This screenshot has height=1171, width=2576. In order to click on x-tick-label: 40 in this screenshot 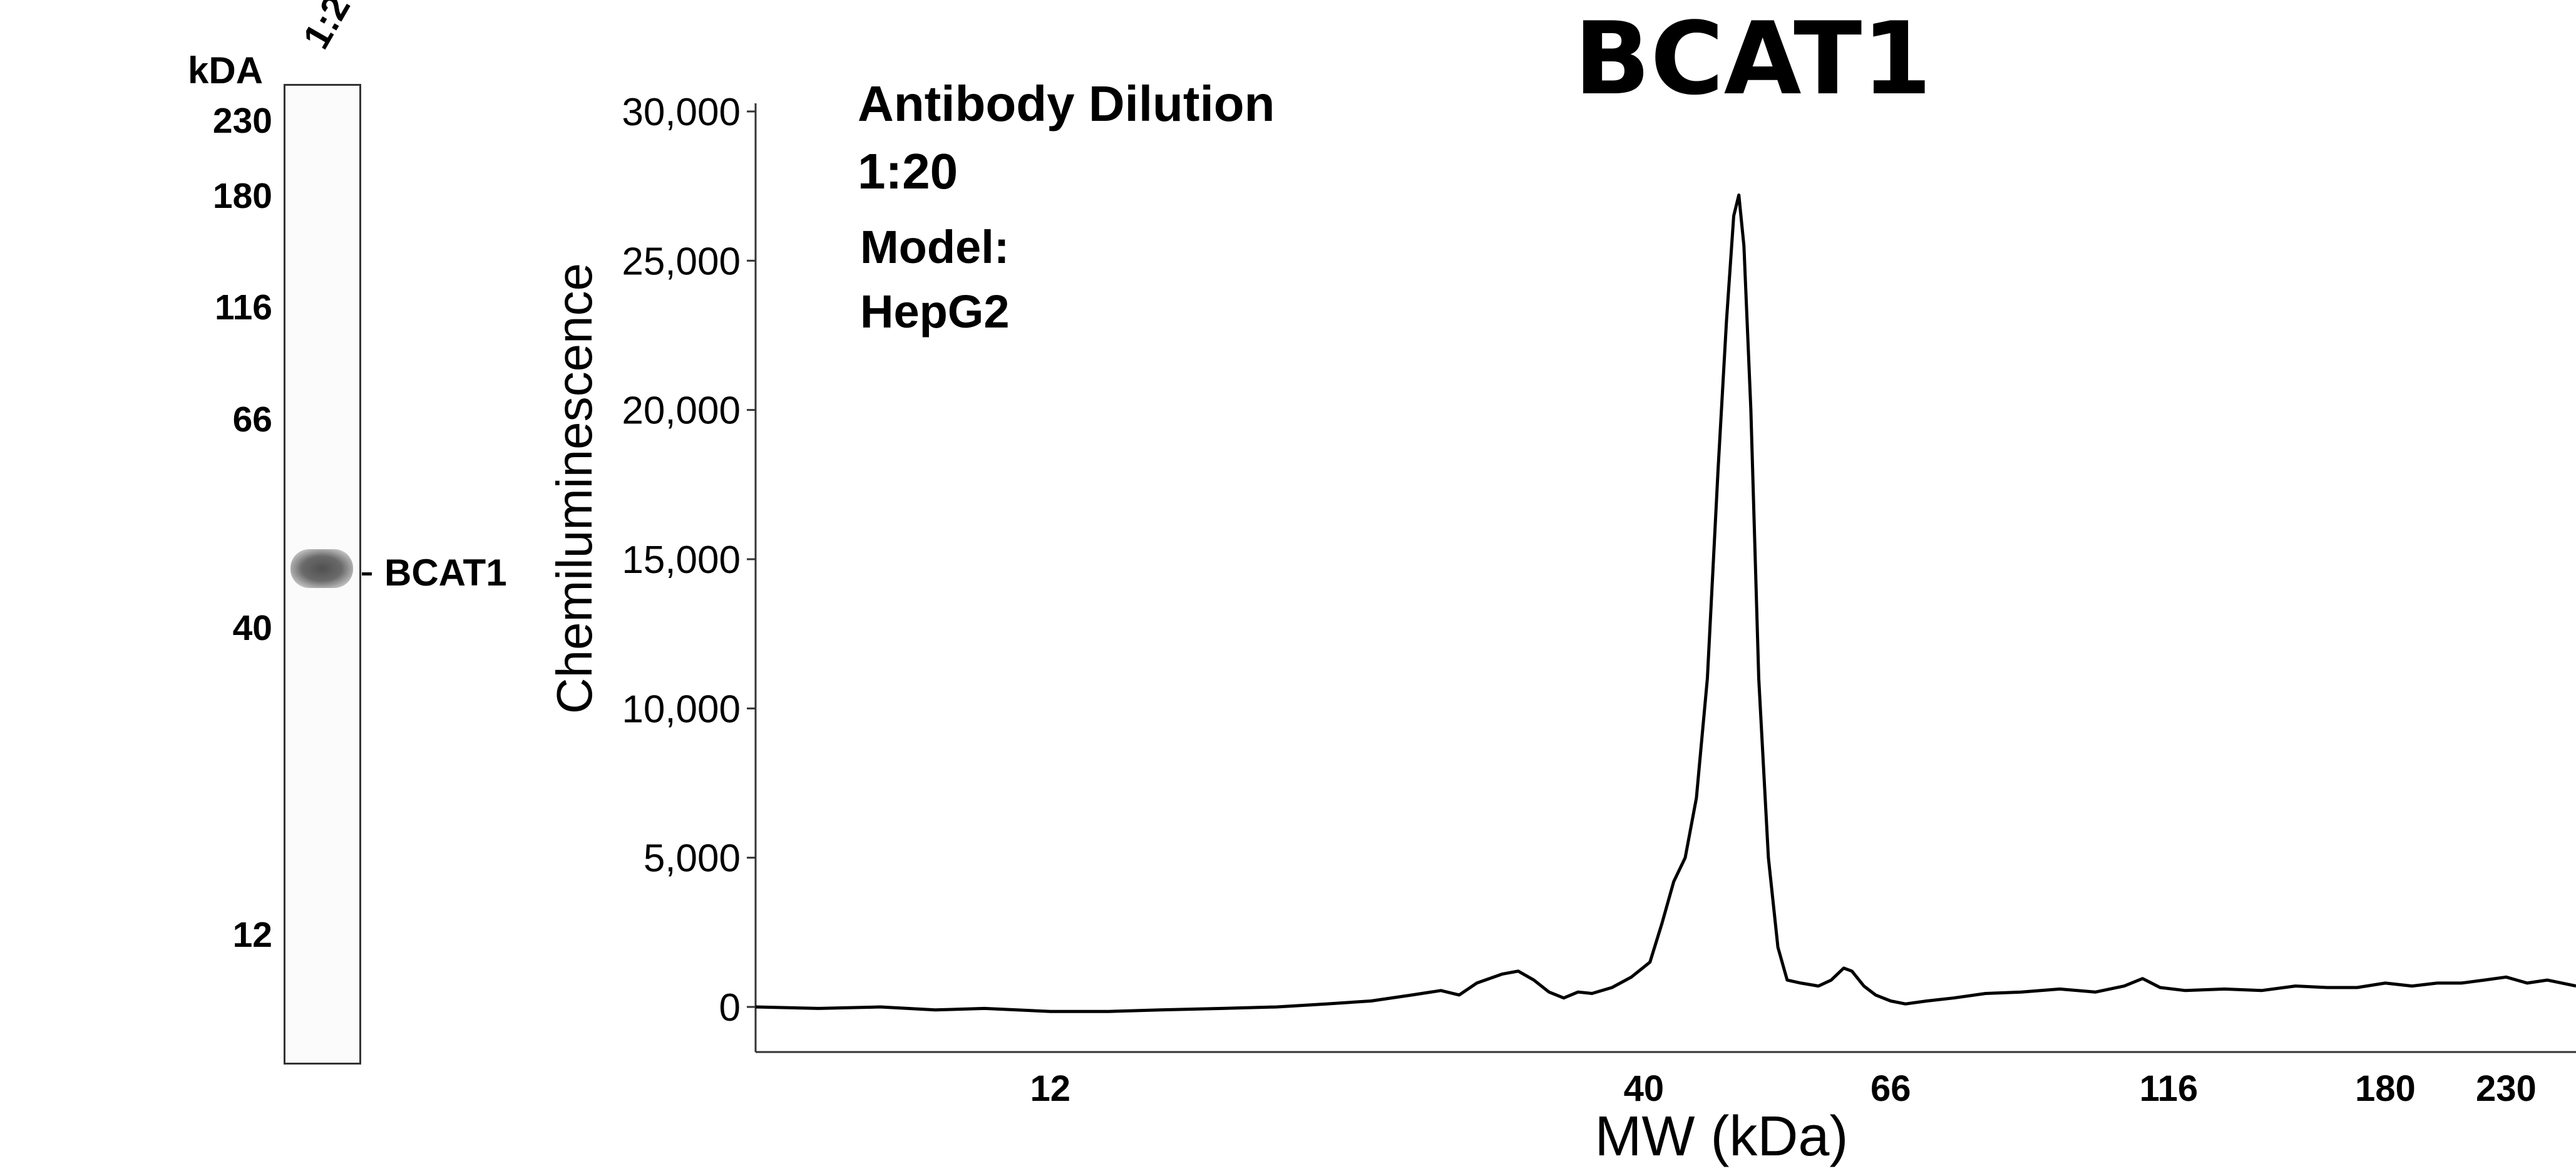, I will do `click(1644, 1088)`.